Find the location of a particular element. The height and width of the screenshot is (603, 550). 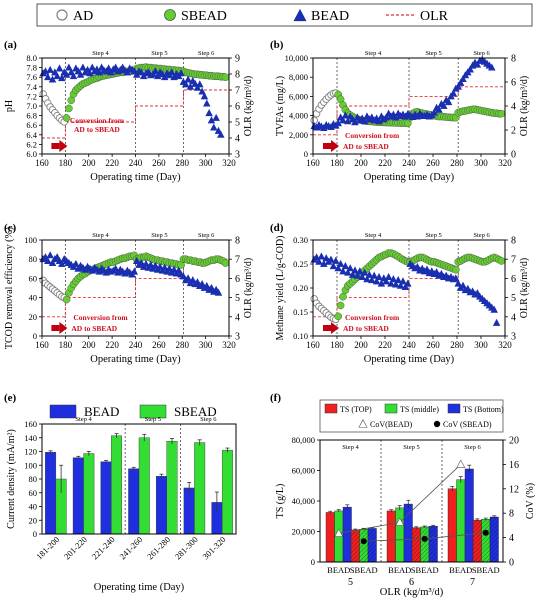

y2-tick-label: 6 is located at coordinates (237, 279).